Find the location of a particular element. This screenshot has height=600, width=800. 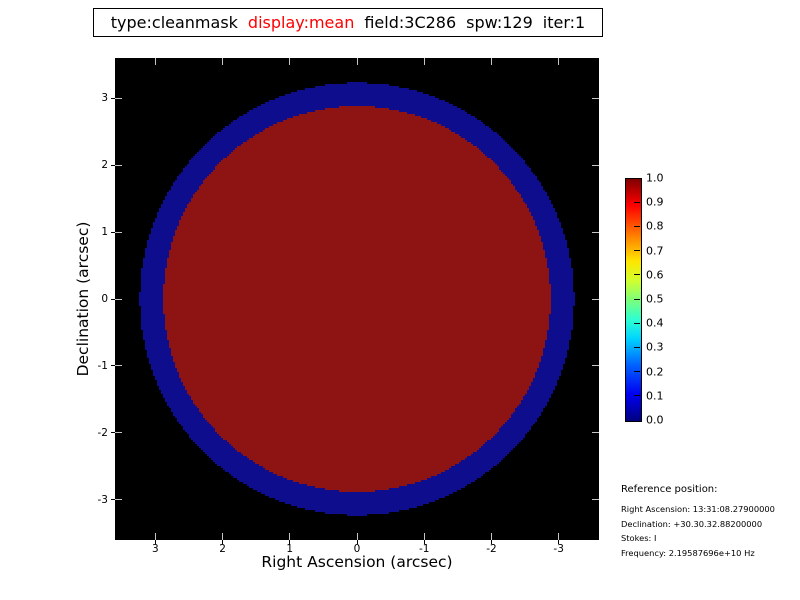

title-part: type:cleanmask is located at coordinates (174, 22).